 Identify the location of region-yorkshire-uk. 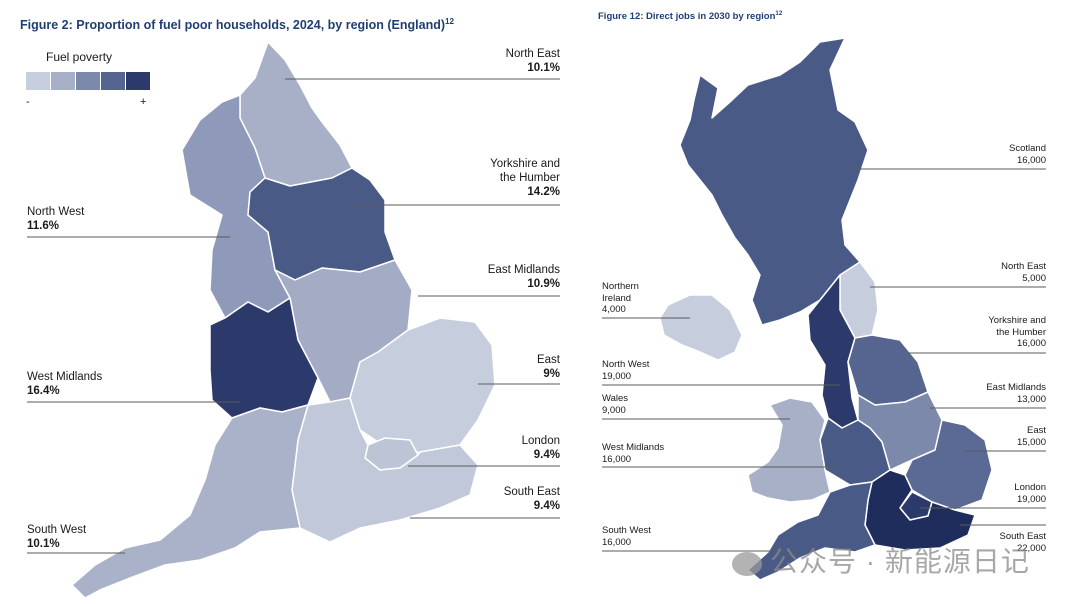
(888, 370).